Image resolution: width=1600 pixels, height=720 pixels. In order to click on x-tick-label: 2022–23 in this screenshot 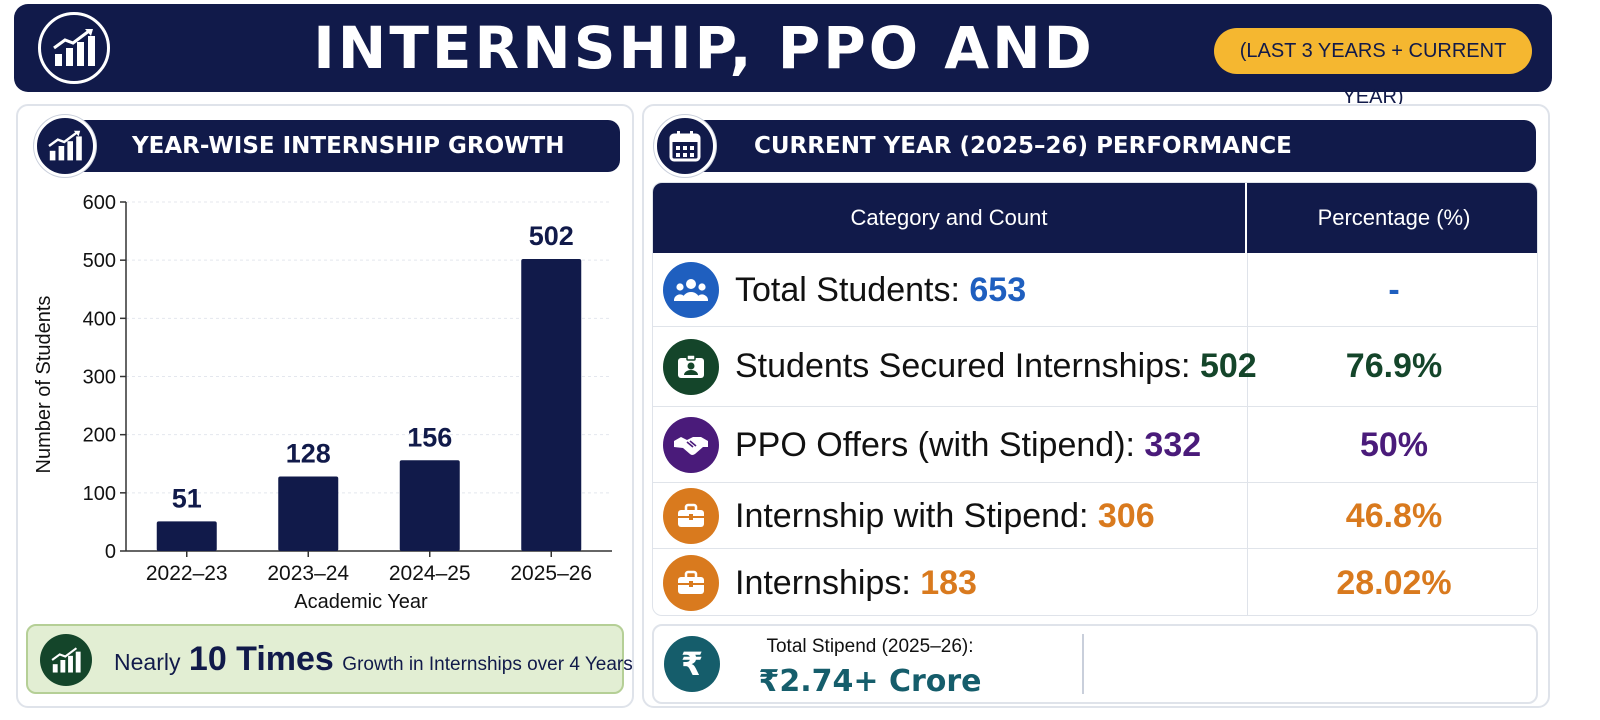, I will do `click(187, 573)`.